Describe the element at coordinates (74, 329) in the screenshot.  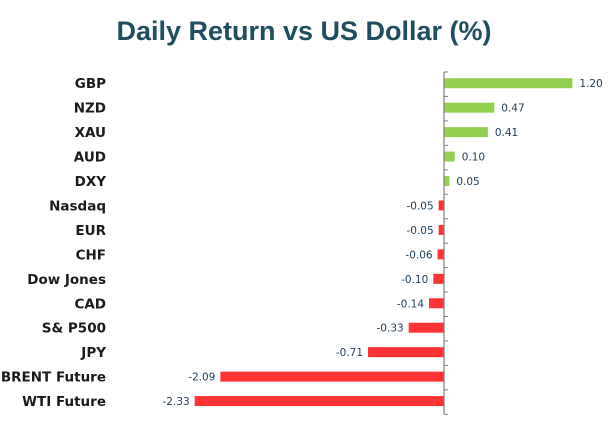
I see `category-label: S& P500` at that location.